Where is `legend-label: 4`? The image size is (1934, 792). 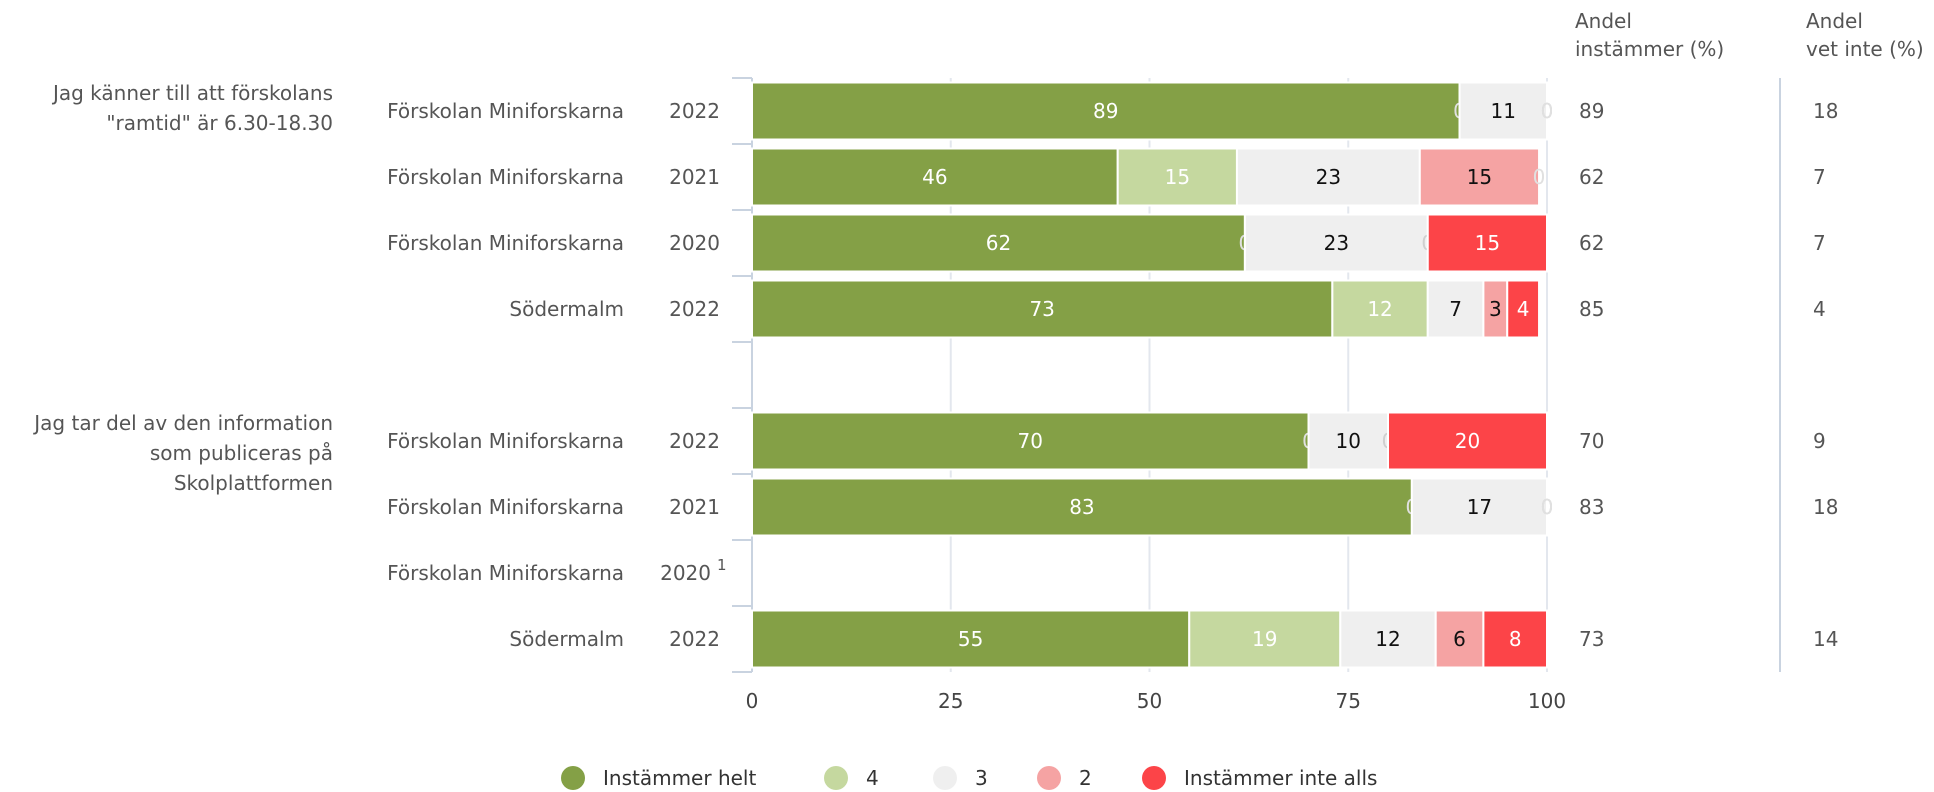 legend-label: 4 is located at coordinates (872, 778).